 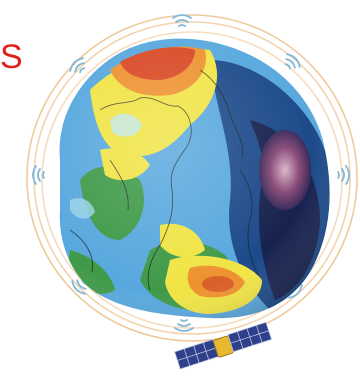 What do you see at coordinates (250, 337) in the screenshot?
I see `satellite-panel-right` at bounding box center [250, 337].